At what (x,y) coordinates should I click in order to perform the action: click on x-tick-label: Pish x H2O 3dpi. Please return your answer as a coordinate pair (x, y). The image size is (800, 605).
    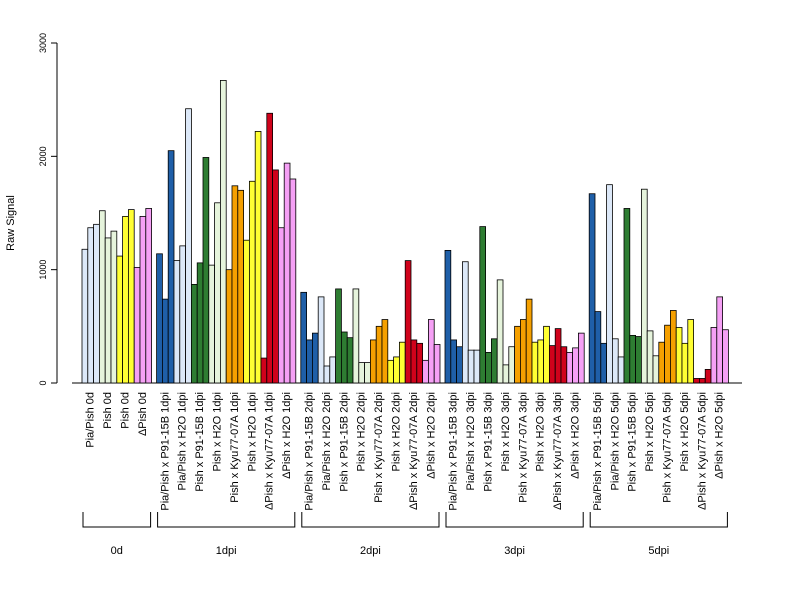
    Looking at the image, I should click on (541, 431).